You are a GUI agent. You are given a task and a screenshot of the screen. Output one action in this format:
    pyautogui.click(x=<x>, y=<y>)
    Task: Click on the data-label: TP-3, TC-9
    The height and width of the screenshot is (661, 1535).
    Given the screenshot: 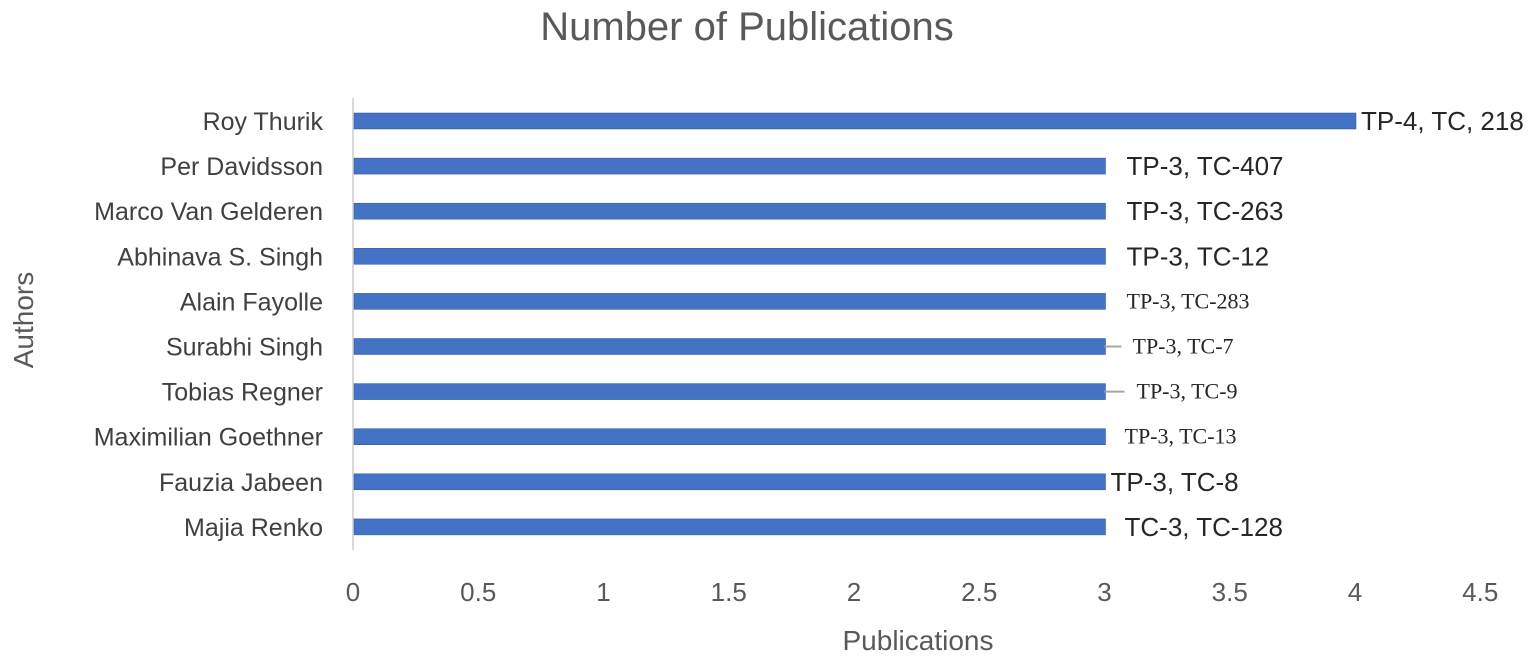 What is the action you would take?
    pyautogui.click(x=1187, y=391)
    